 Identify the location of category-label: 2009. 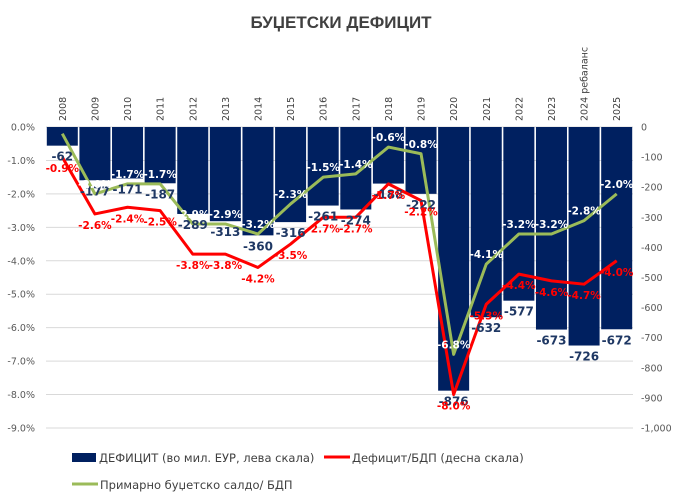
(95, 109).